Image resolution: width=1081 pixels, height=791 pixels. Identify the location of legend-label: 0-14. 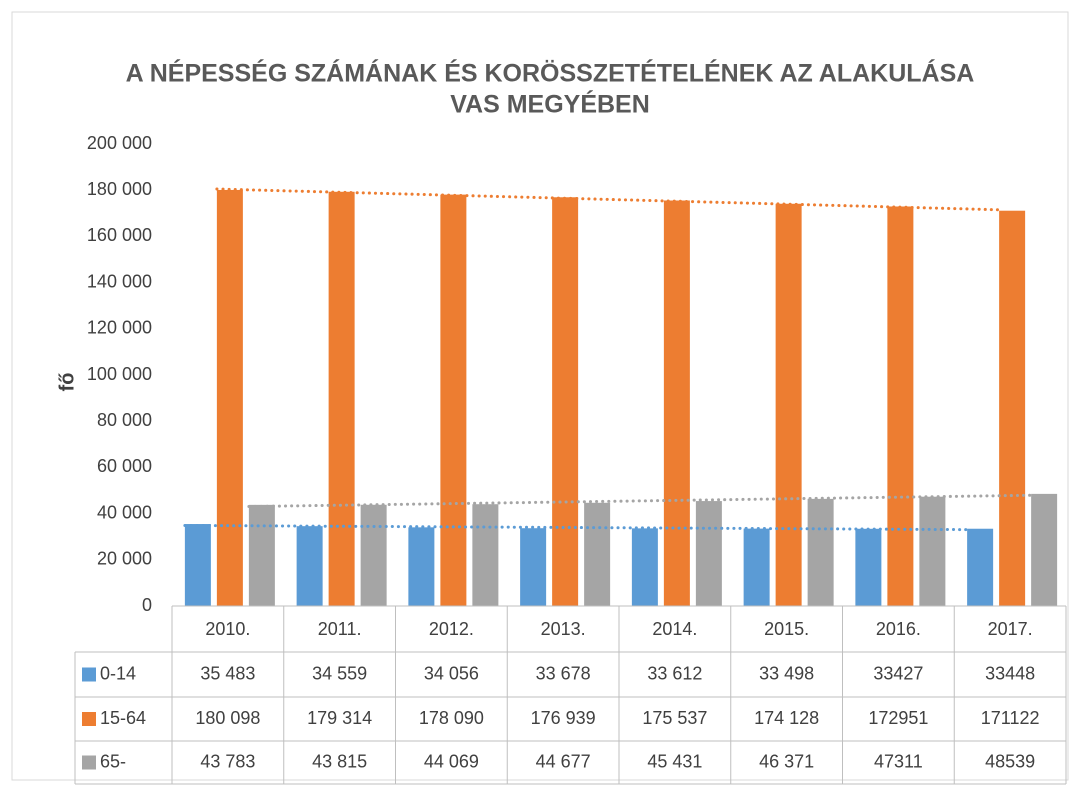
(118, 673).